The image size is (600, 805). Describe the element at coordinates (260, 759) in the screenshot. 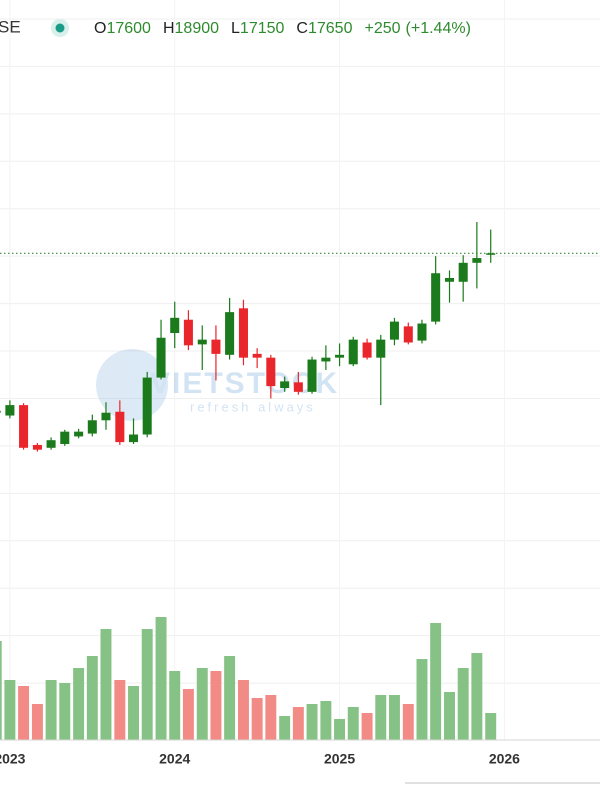

I see `x-axis: 2023 2024 2025 2026` at that location.